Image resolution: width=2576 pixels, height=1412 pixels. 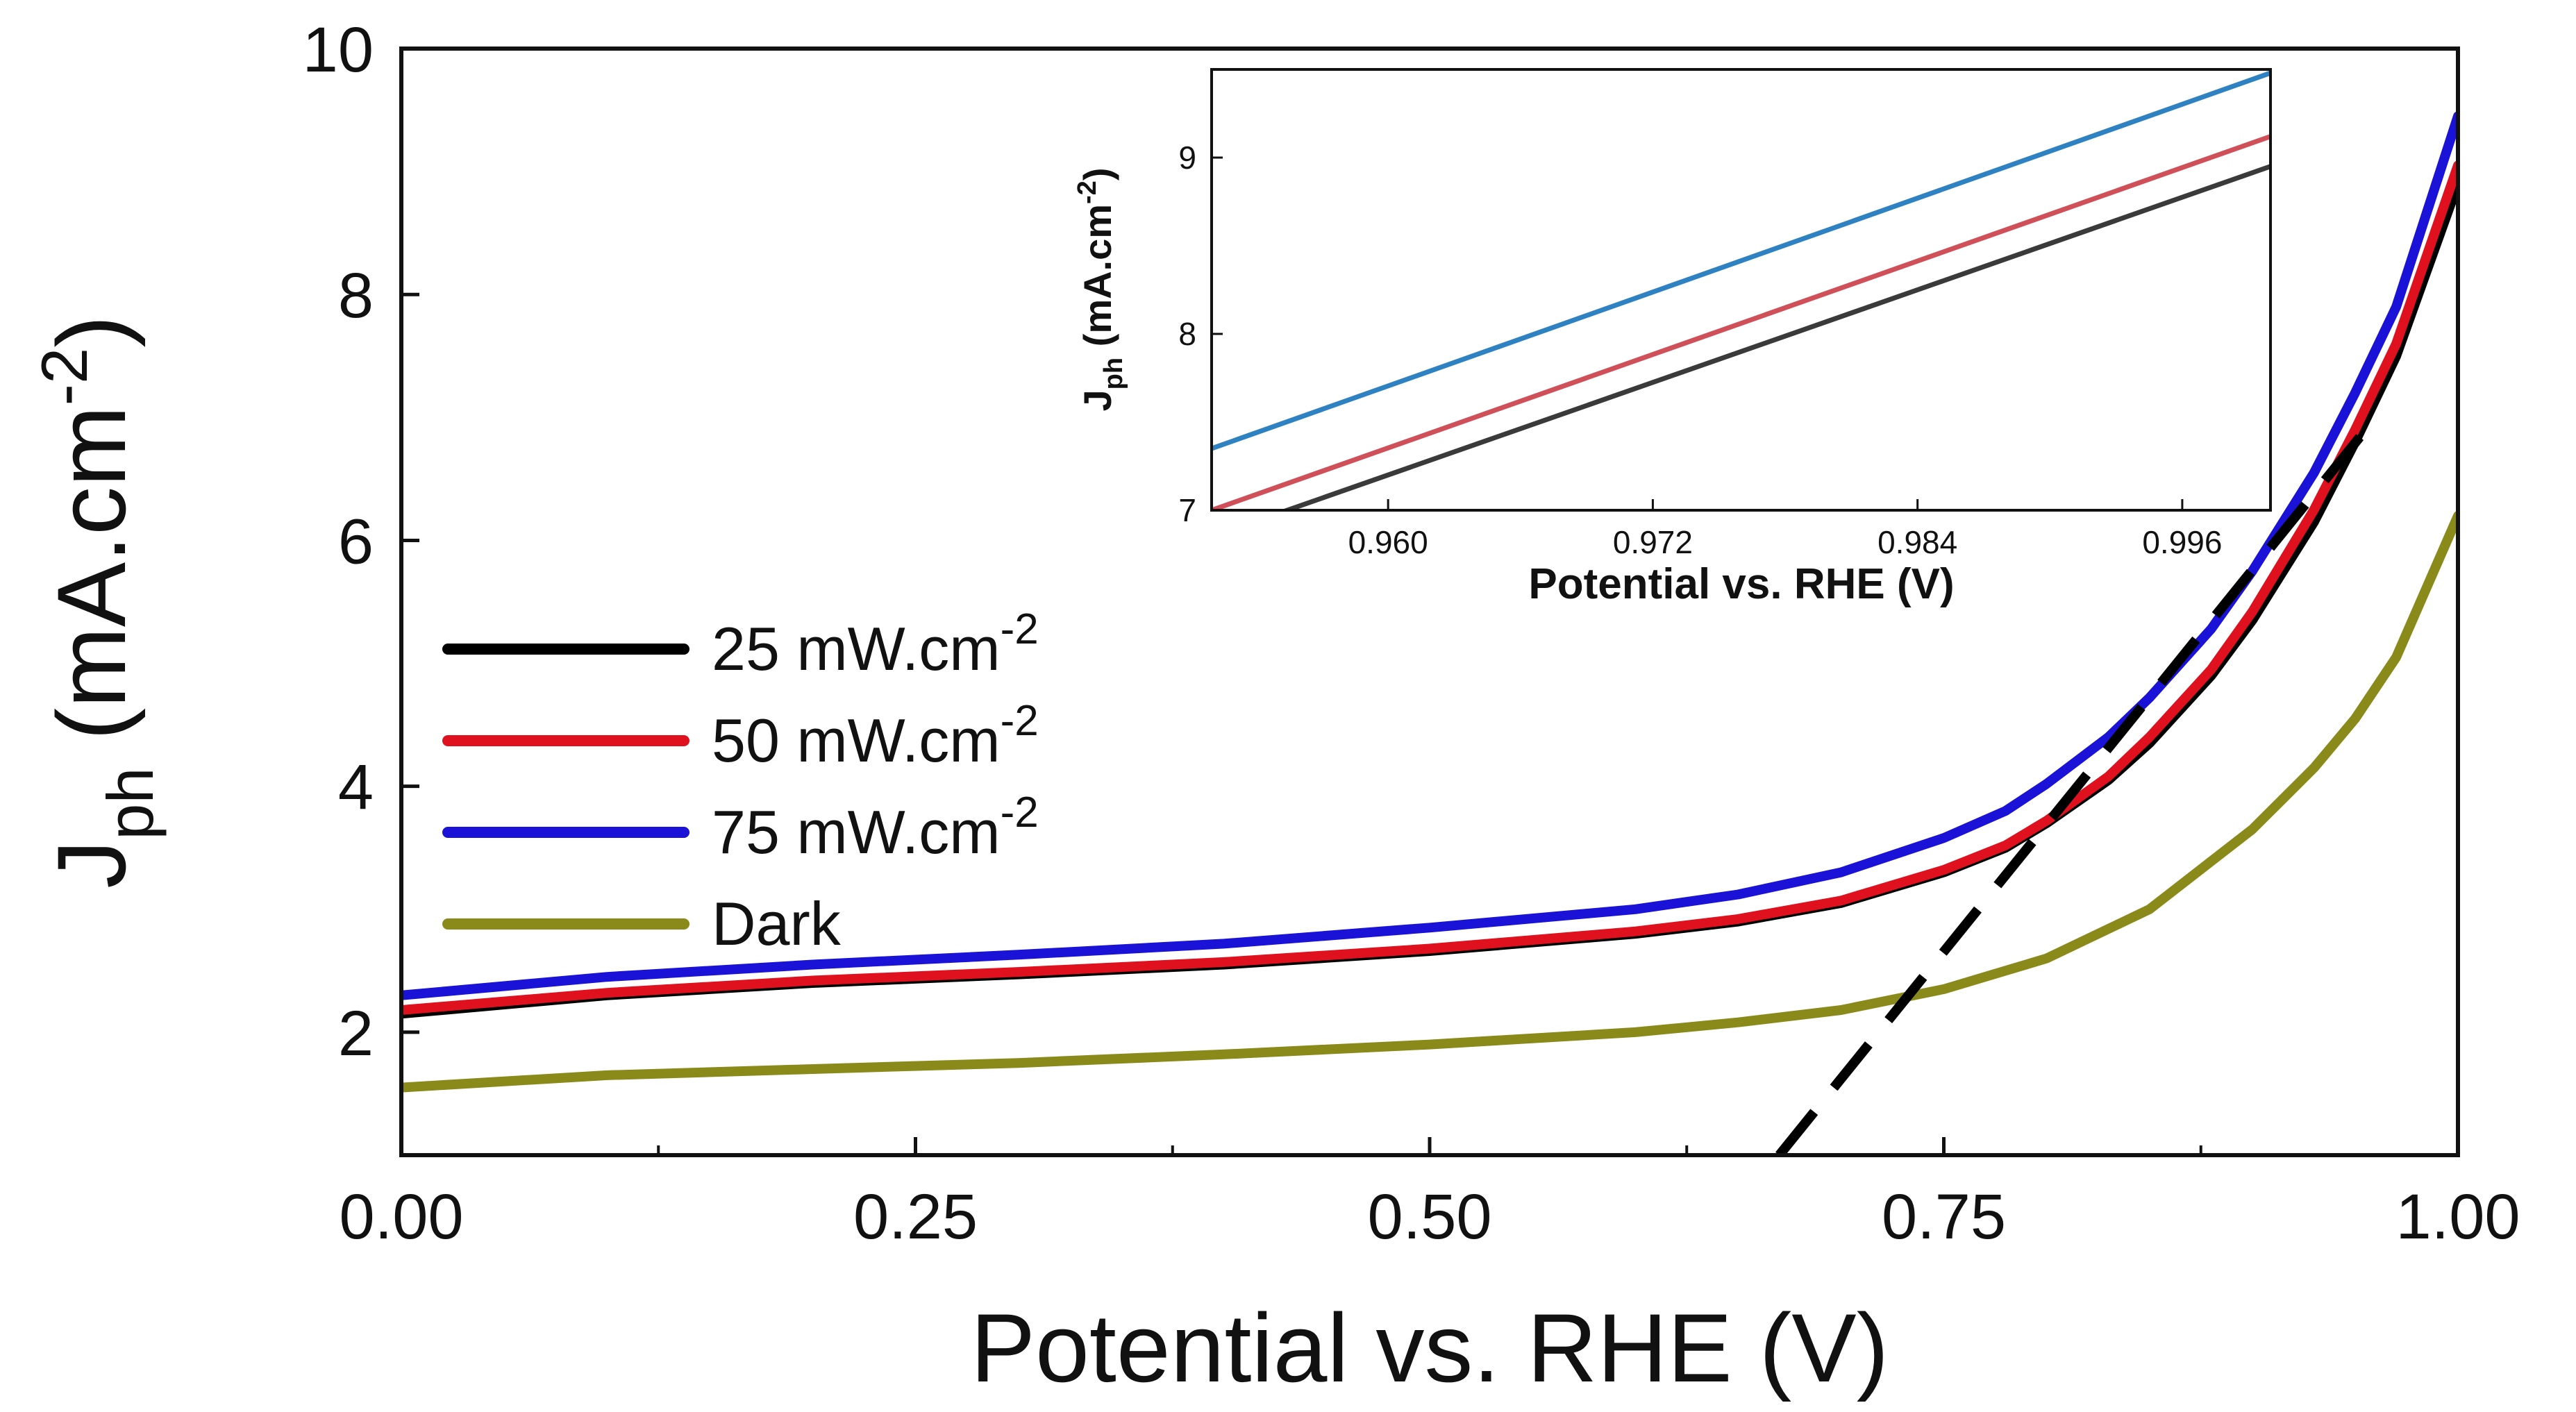 I want to click on inset-y-axis-title-rest: (mA.cm, so click(x=1097, y=281).